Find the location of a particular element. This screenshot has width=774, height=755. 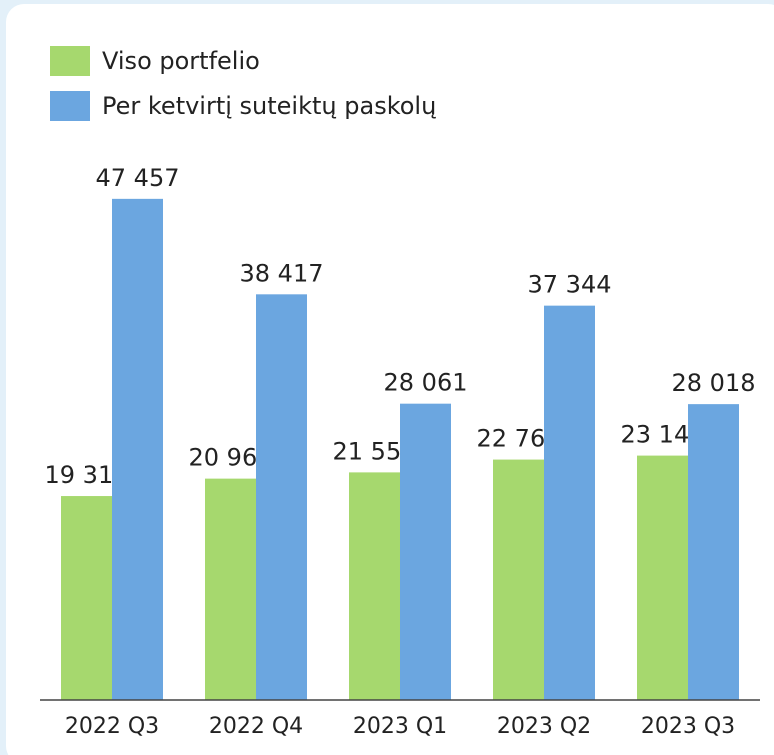

x-tick-label: 2023 Q2 is located at coordinates (544, 726).